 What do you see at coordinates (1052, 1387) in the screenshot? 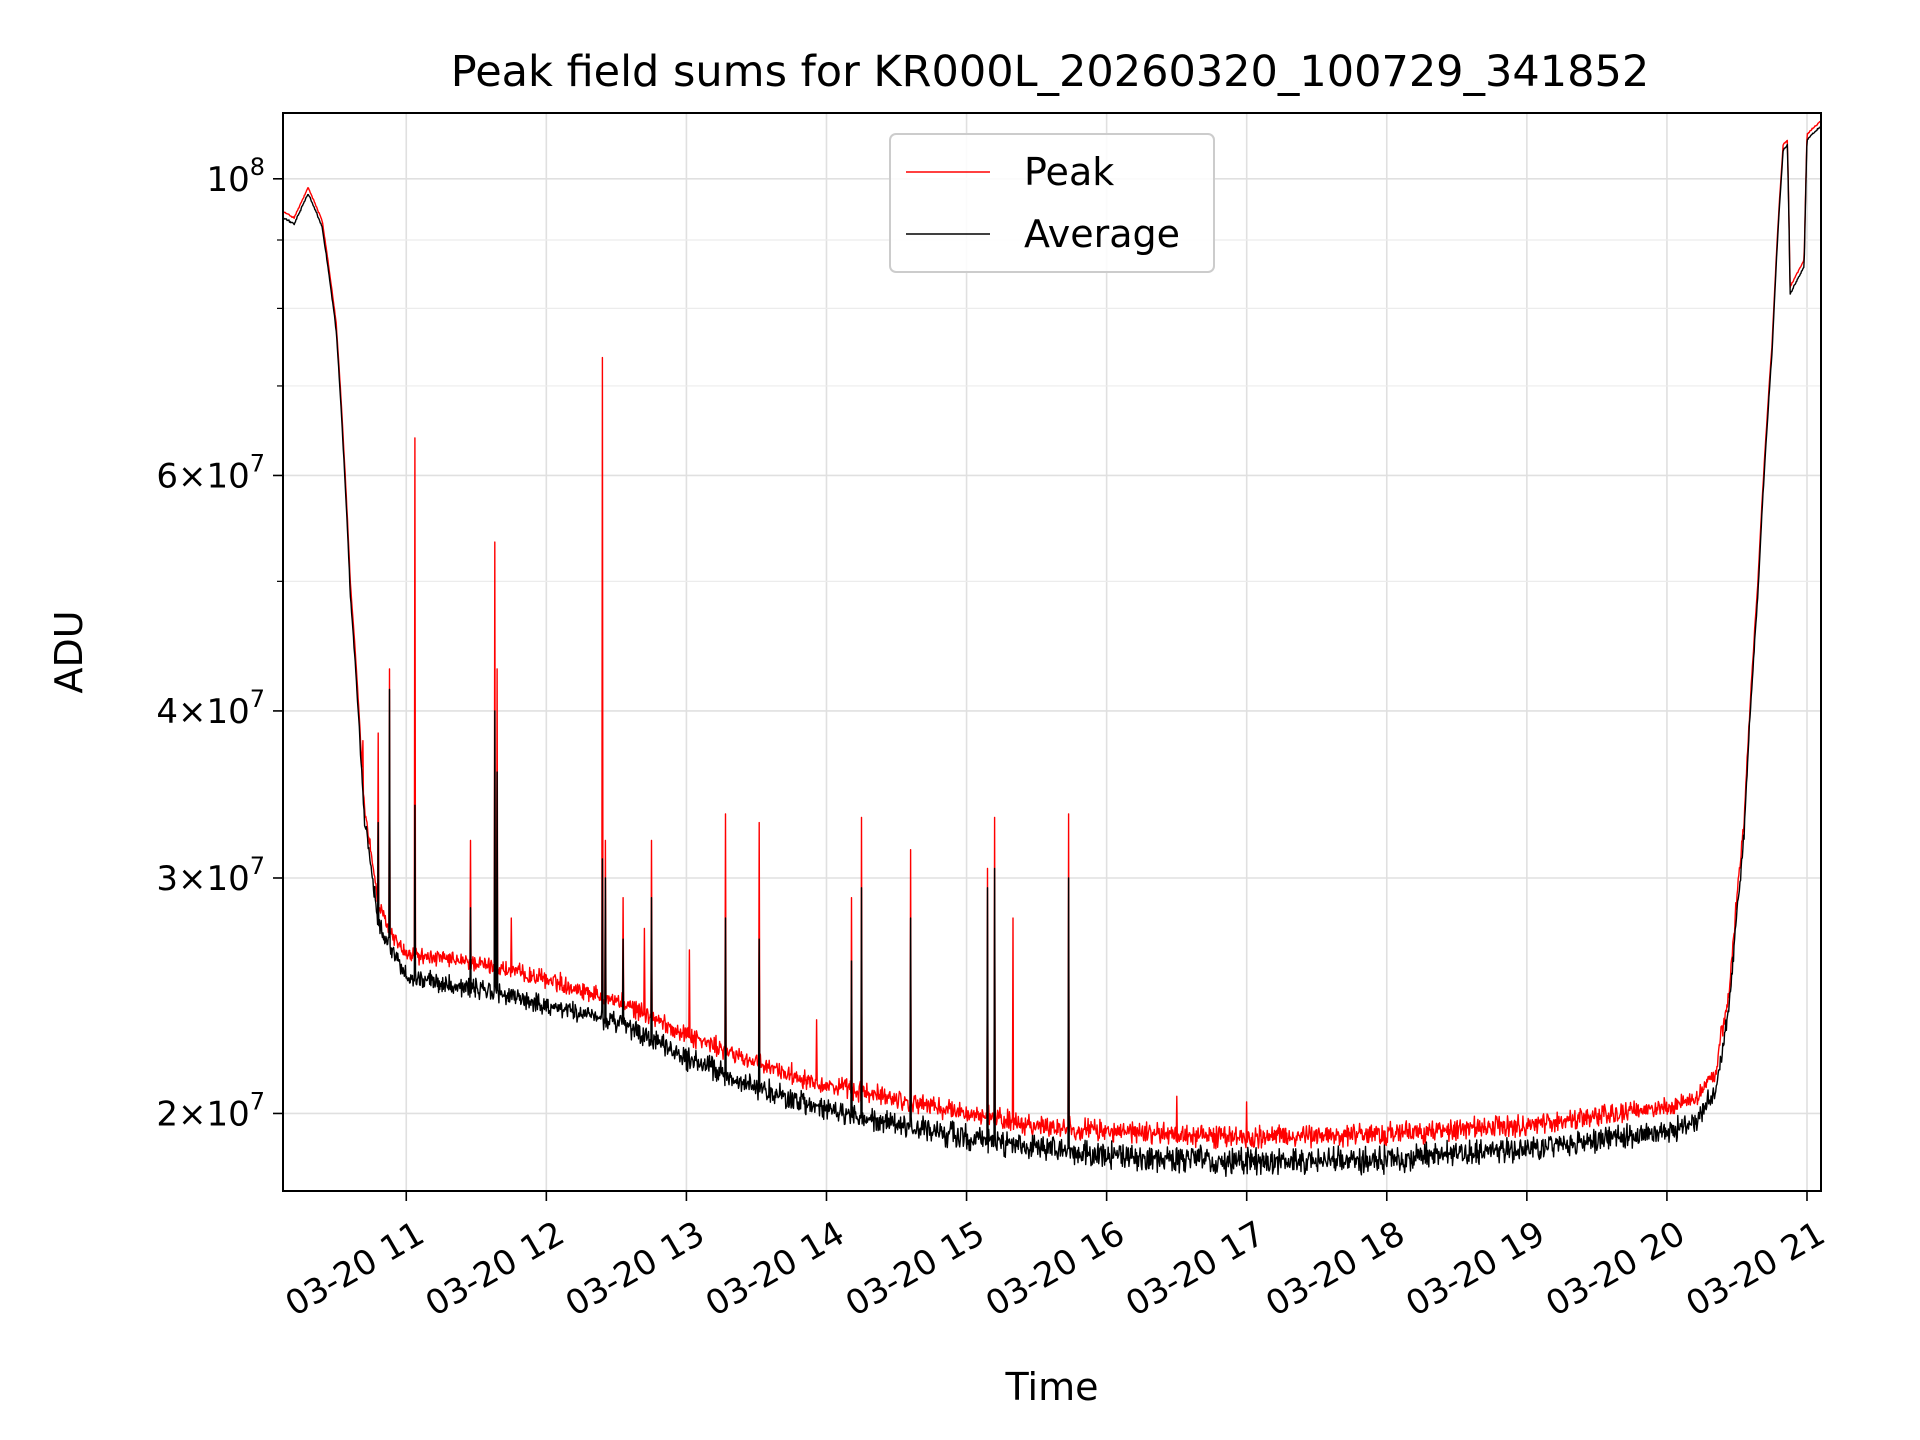
I see `x-axis-label: Time` at bounding box center [1052, 1387].